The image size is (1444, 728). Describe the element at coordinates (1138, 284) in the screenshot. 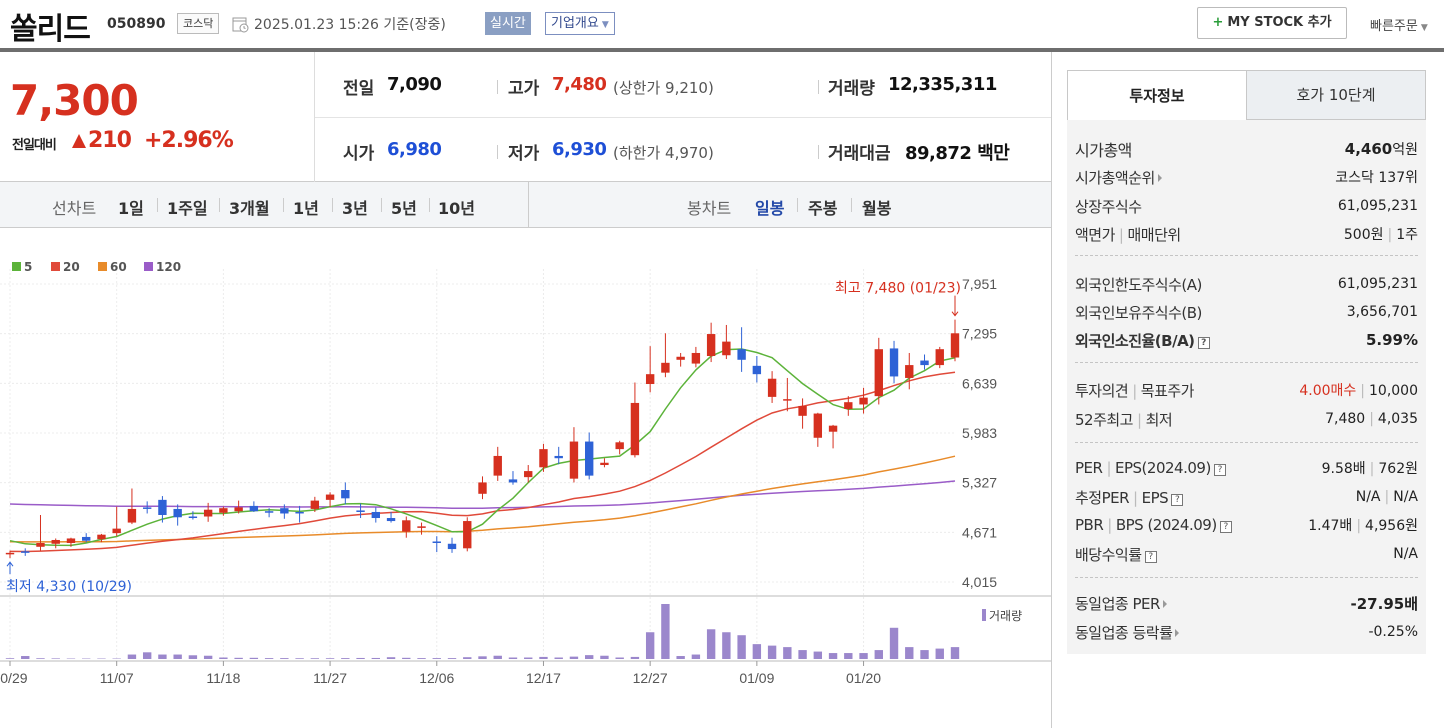

I see `foreign-limit-label: 외국인한도주식수(A)` at that location.